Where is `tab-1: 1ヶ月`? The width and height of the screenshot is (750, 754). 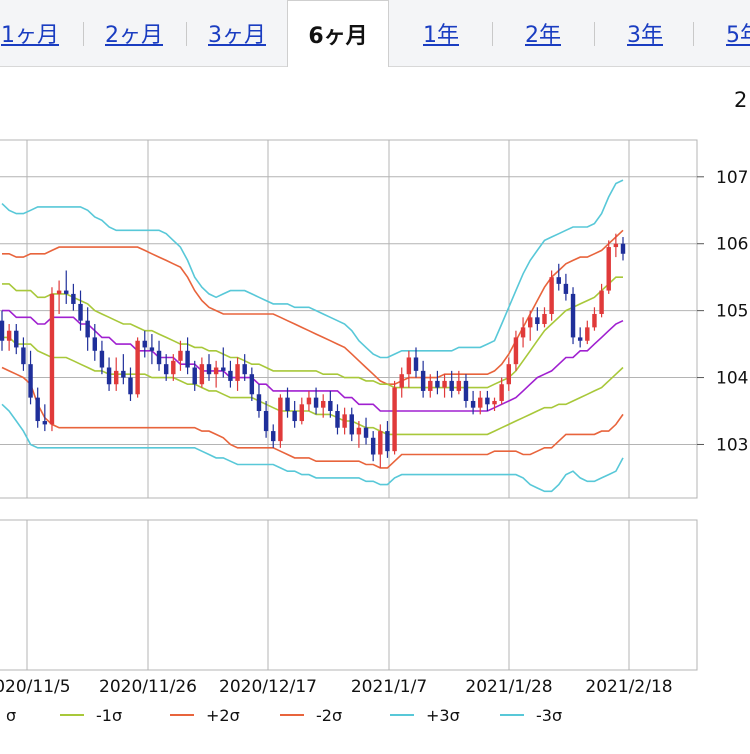 tab-1: 1ヶ月 is located at coordinates (30, 35).